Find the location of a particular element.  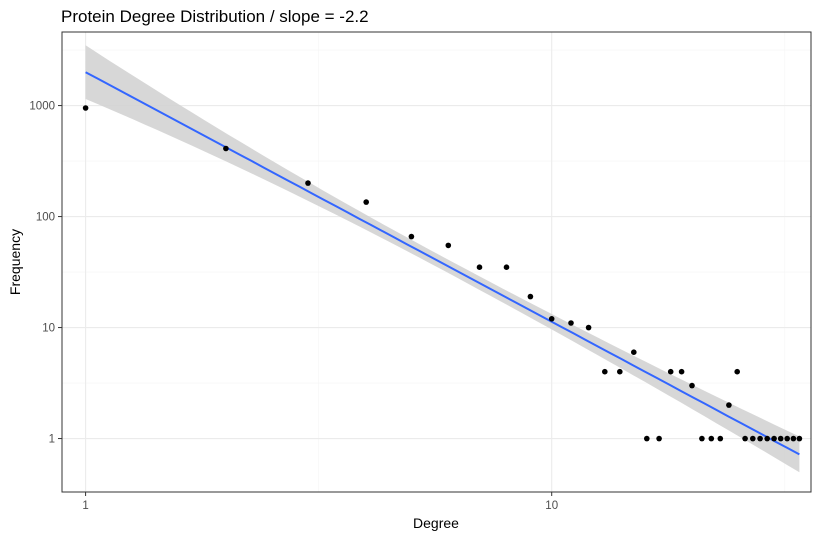

y-axis-ticks: 1 10 100 1000 is located at coordinates (45, 273).